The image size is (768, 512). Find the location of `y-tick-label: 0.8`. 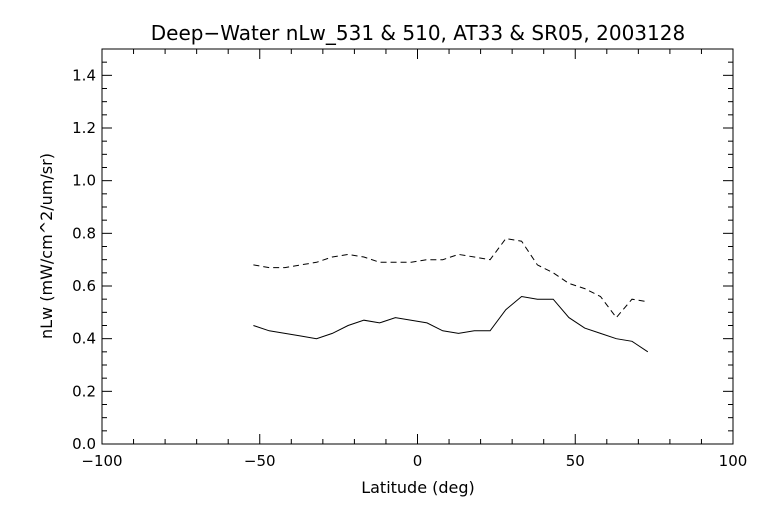

y-tick-label: 0.8 is located at coordinates (84, 233).